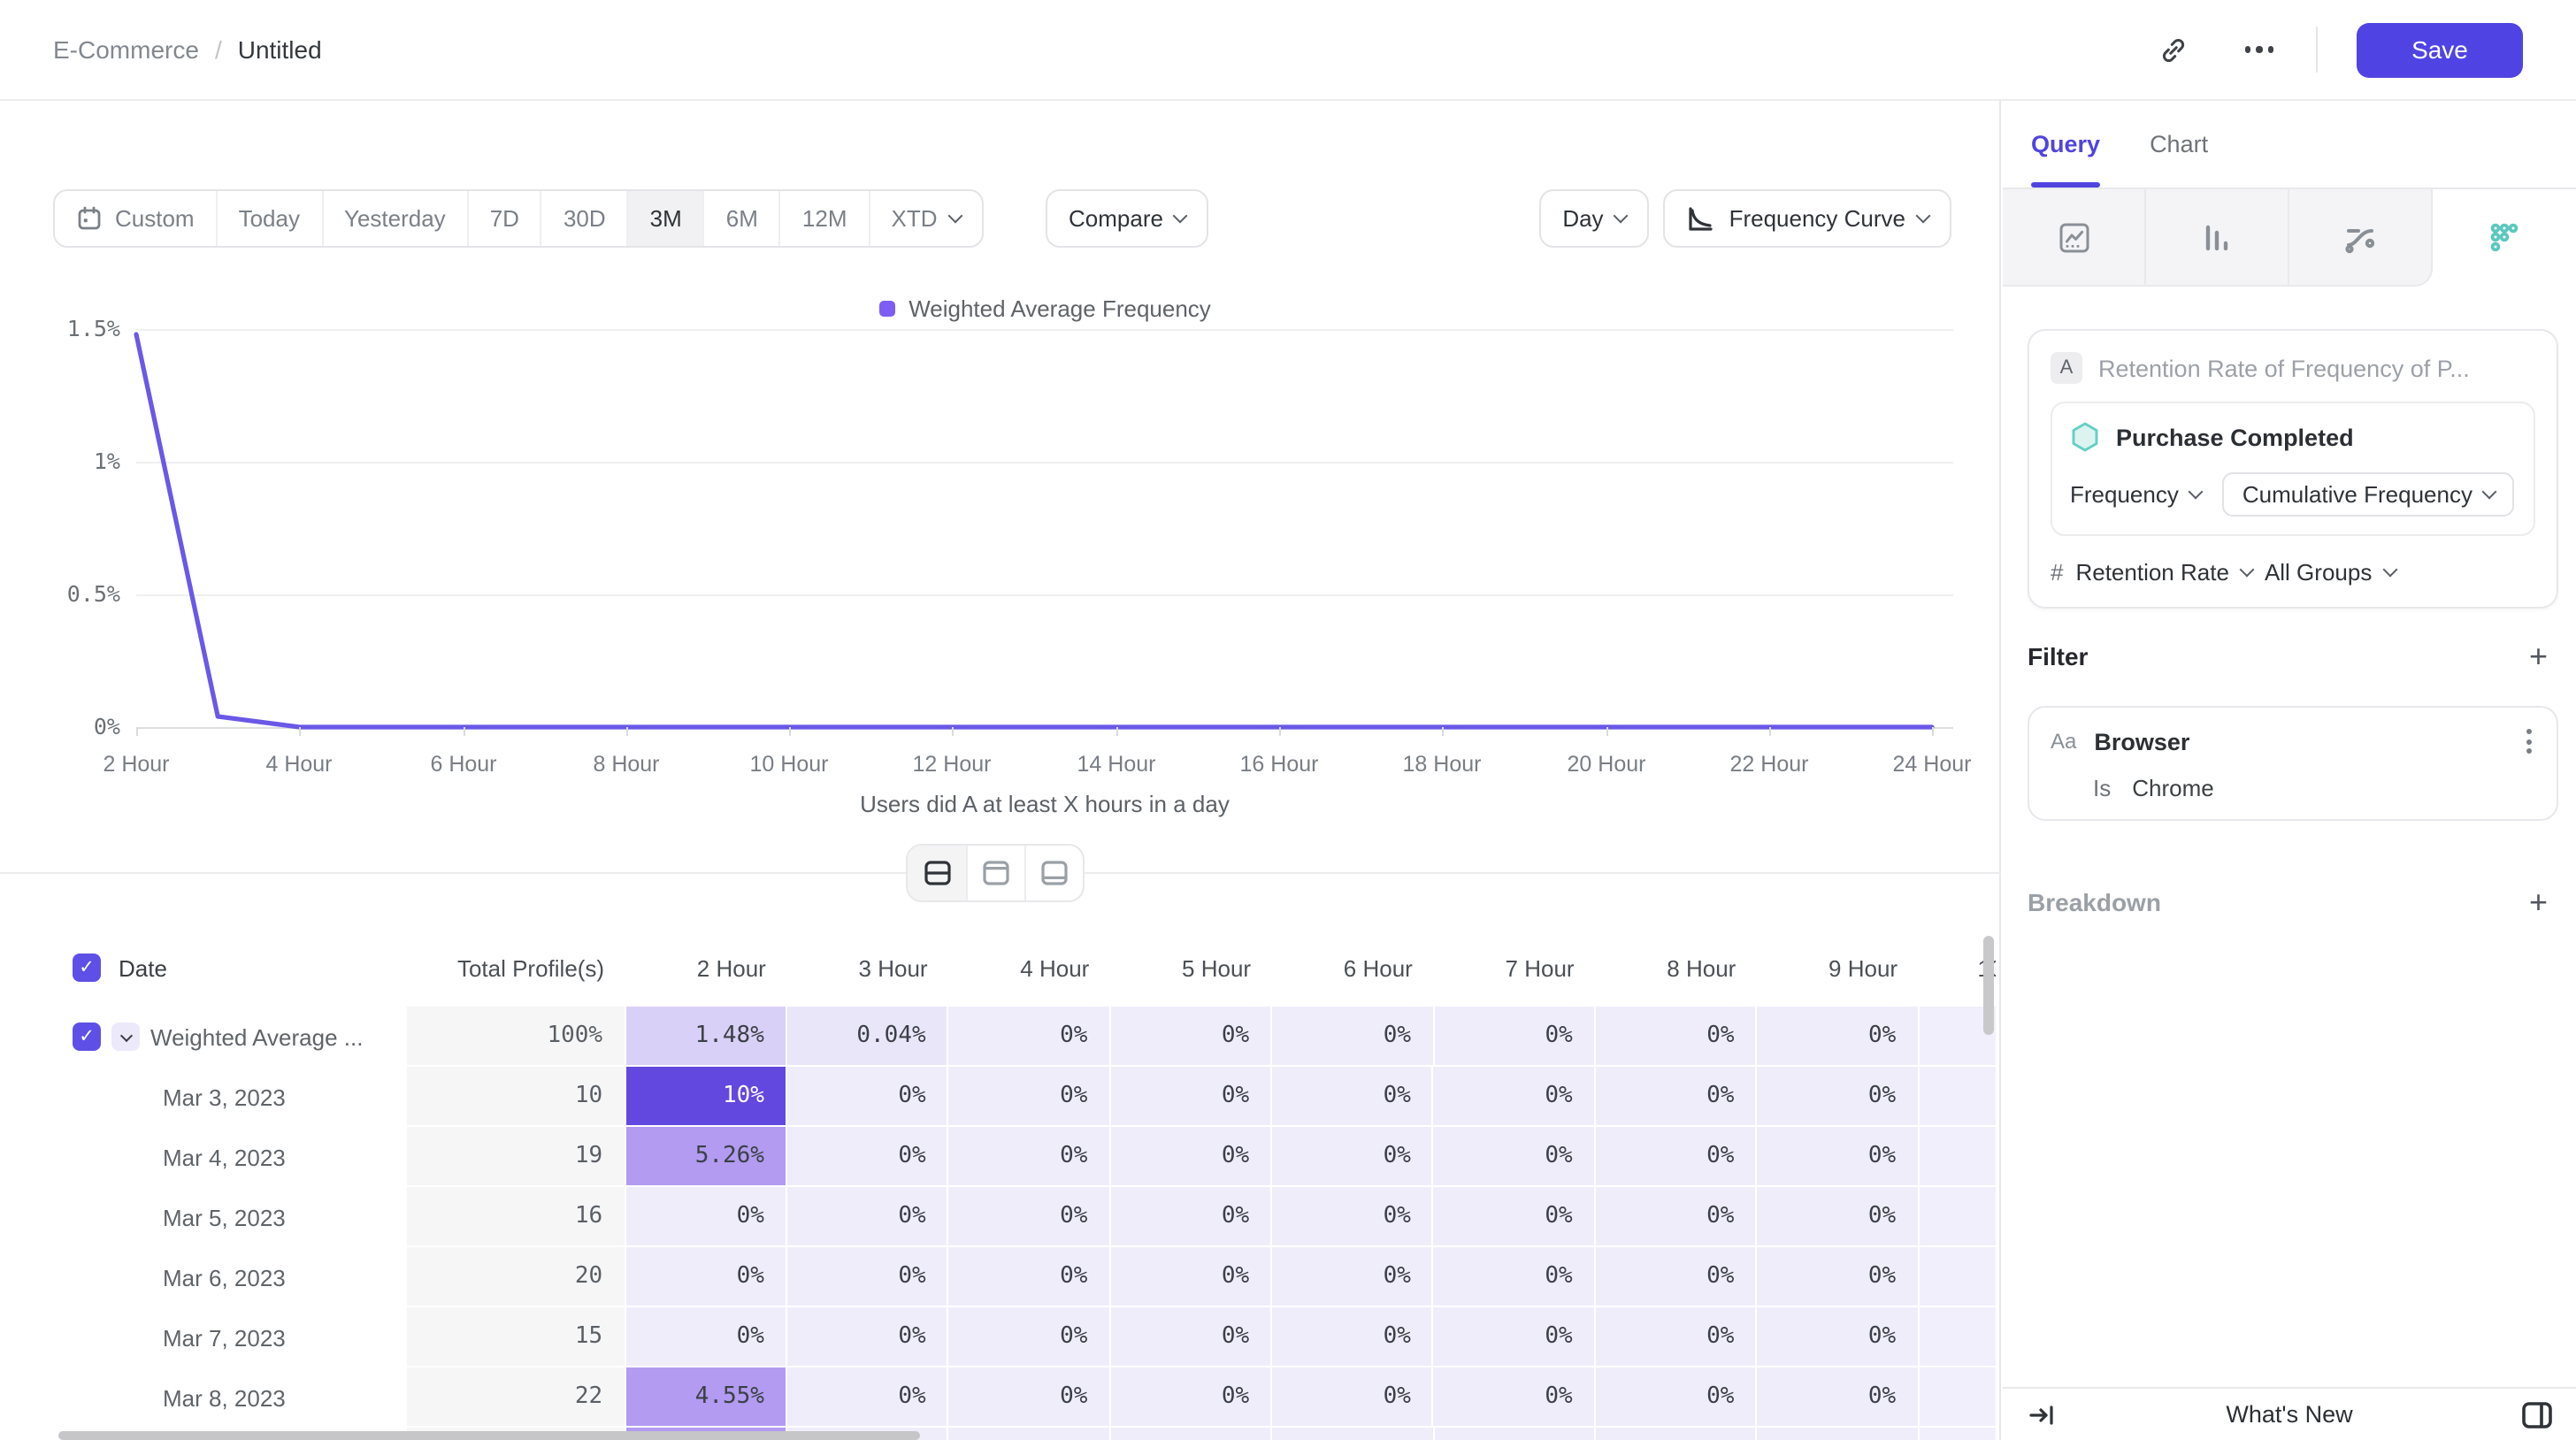 This screenshot has height=1440, width=2576. What do you see at coordinates (135, 218) in the screenshot?
I see `range-custom: Custom` at bounding box center [135, 218].